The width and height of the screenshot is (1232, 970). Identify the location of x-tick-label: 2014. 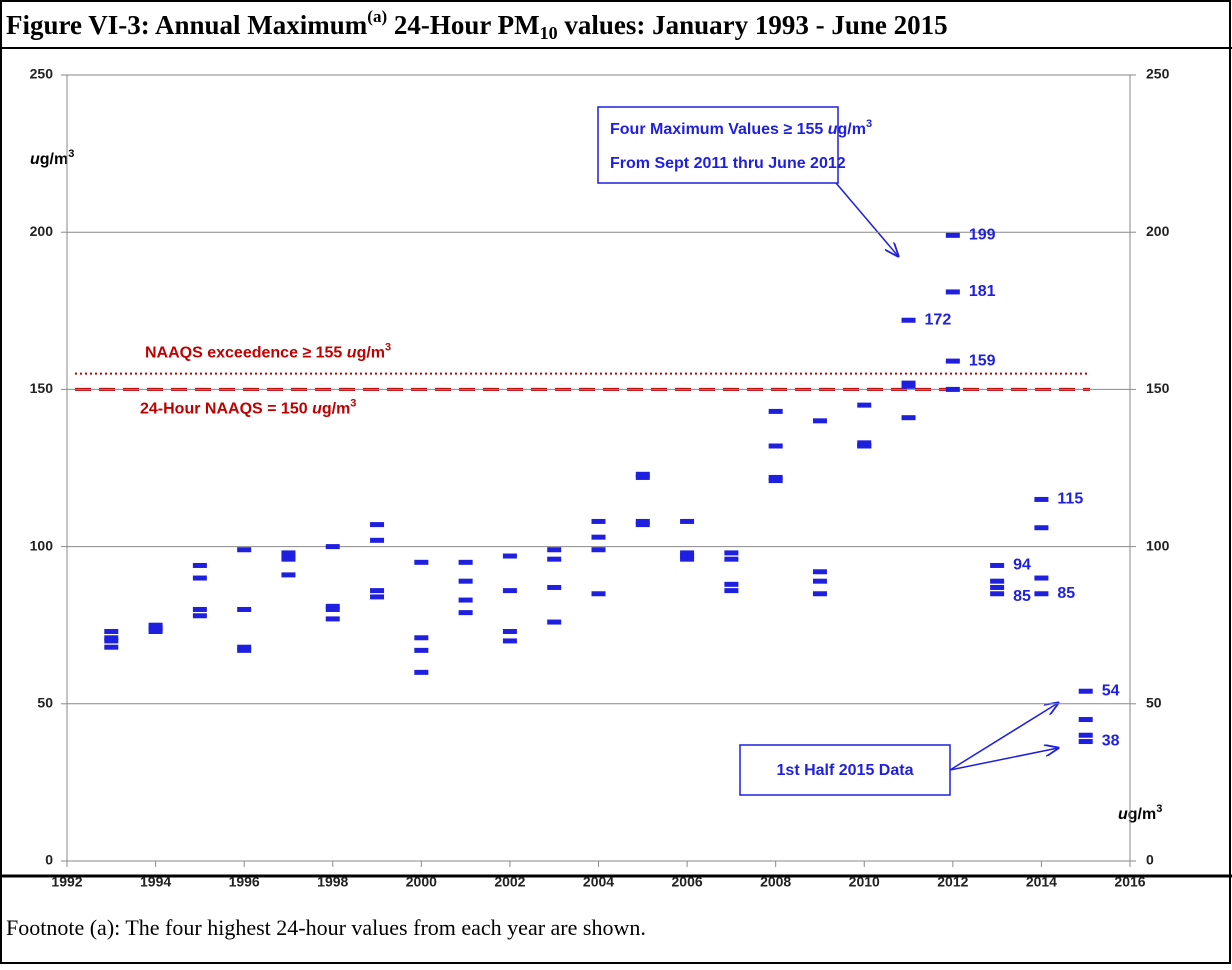
(1041, 882).